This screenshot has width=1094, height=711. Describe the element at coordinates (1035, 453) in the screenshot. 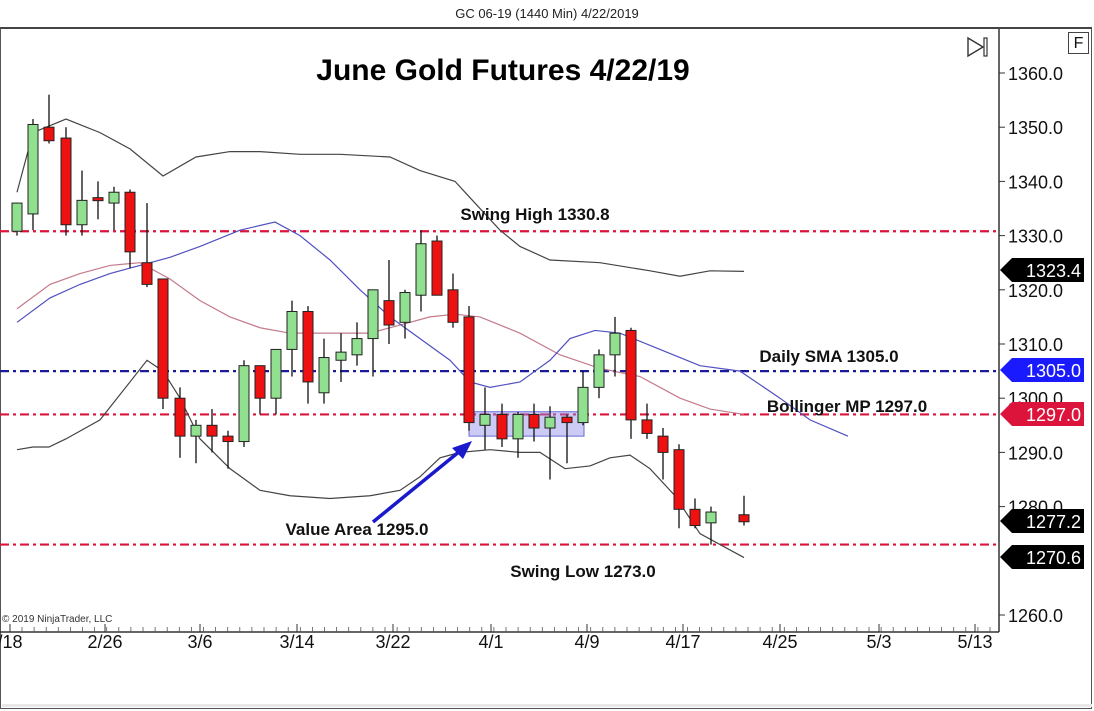

I see `y-tick-label: 1290.0` at that location.